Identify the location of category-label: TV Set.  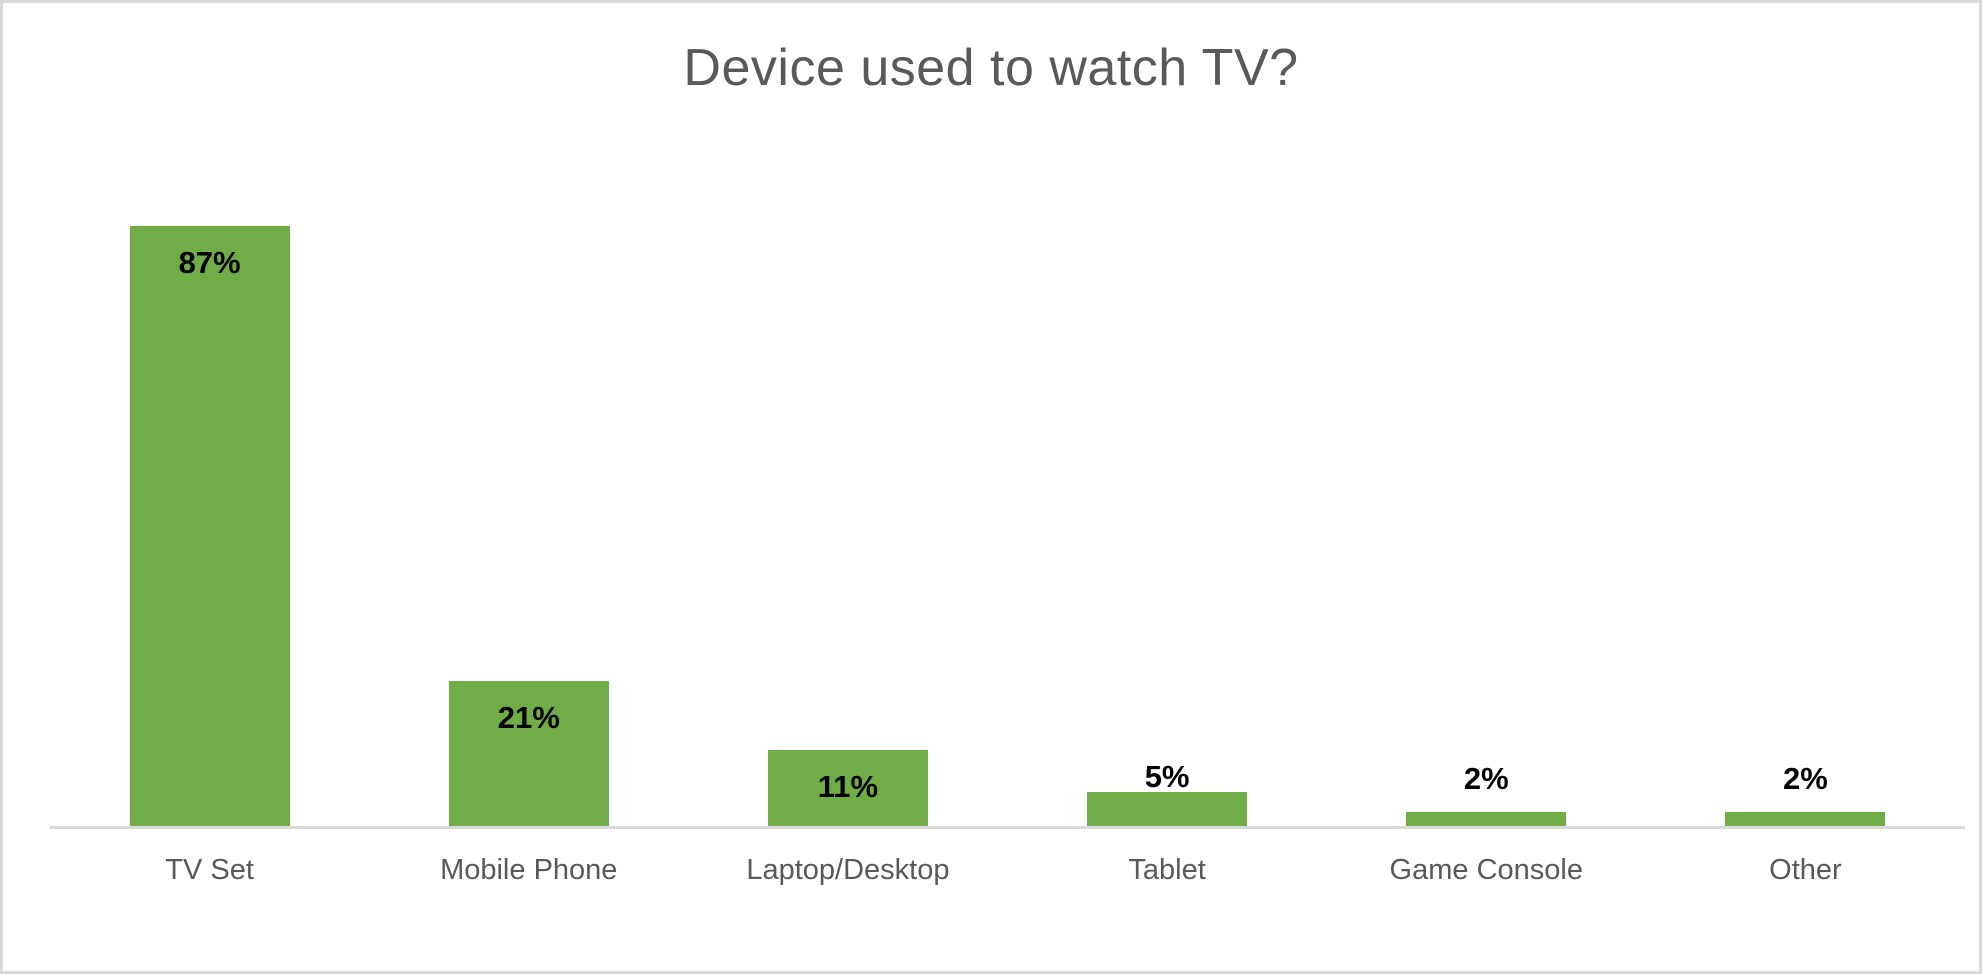
(209, 870).